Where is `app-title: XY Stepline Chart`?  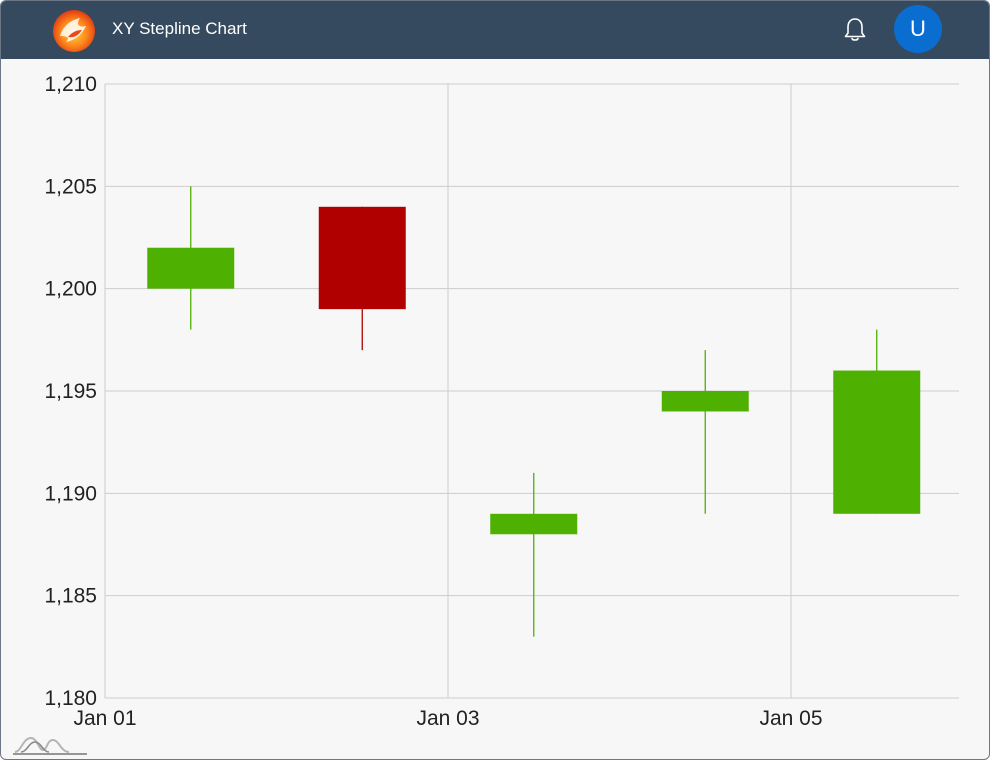 app-title: XY Stepline Chart is located at coordinates (179, 28).